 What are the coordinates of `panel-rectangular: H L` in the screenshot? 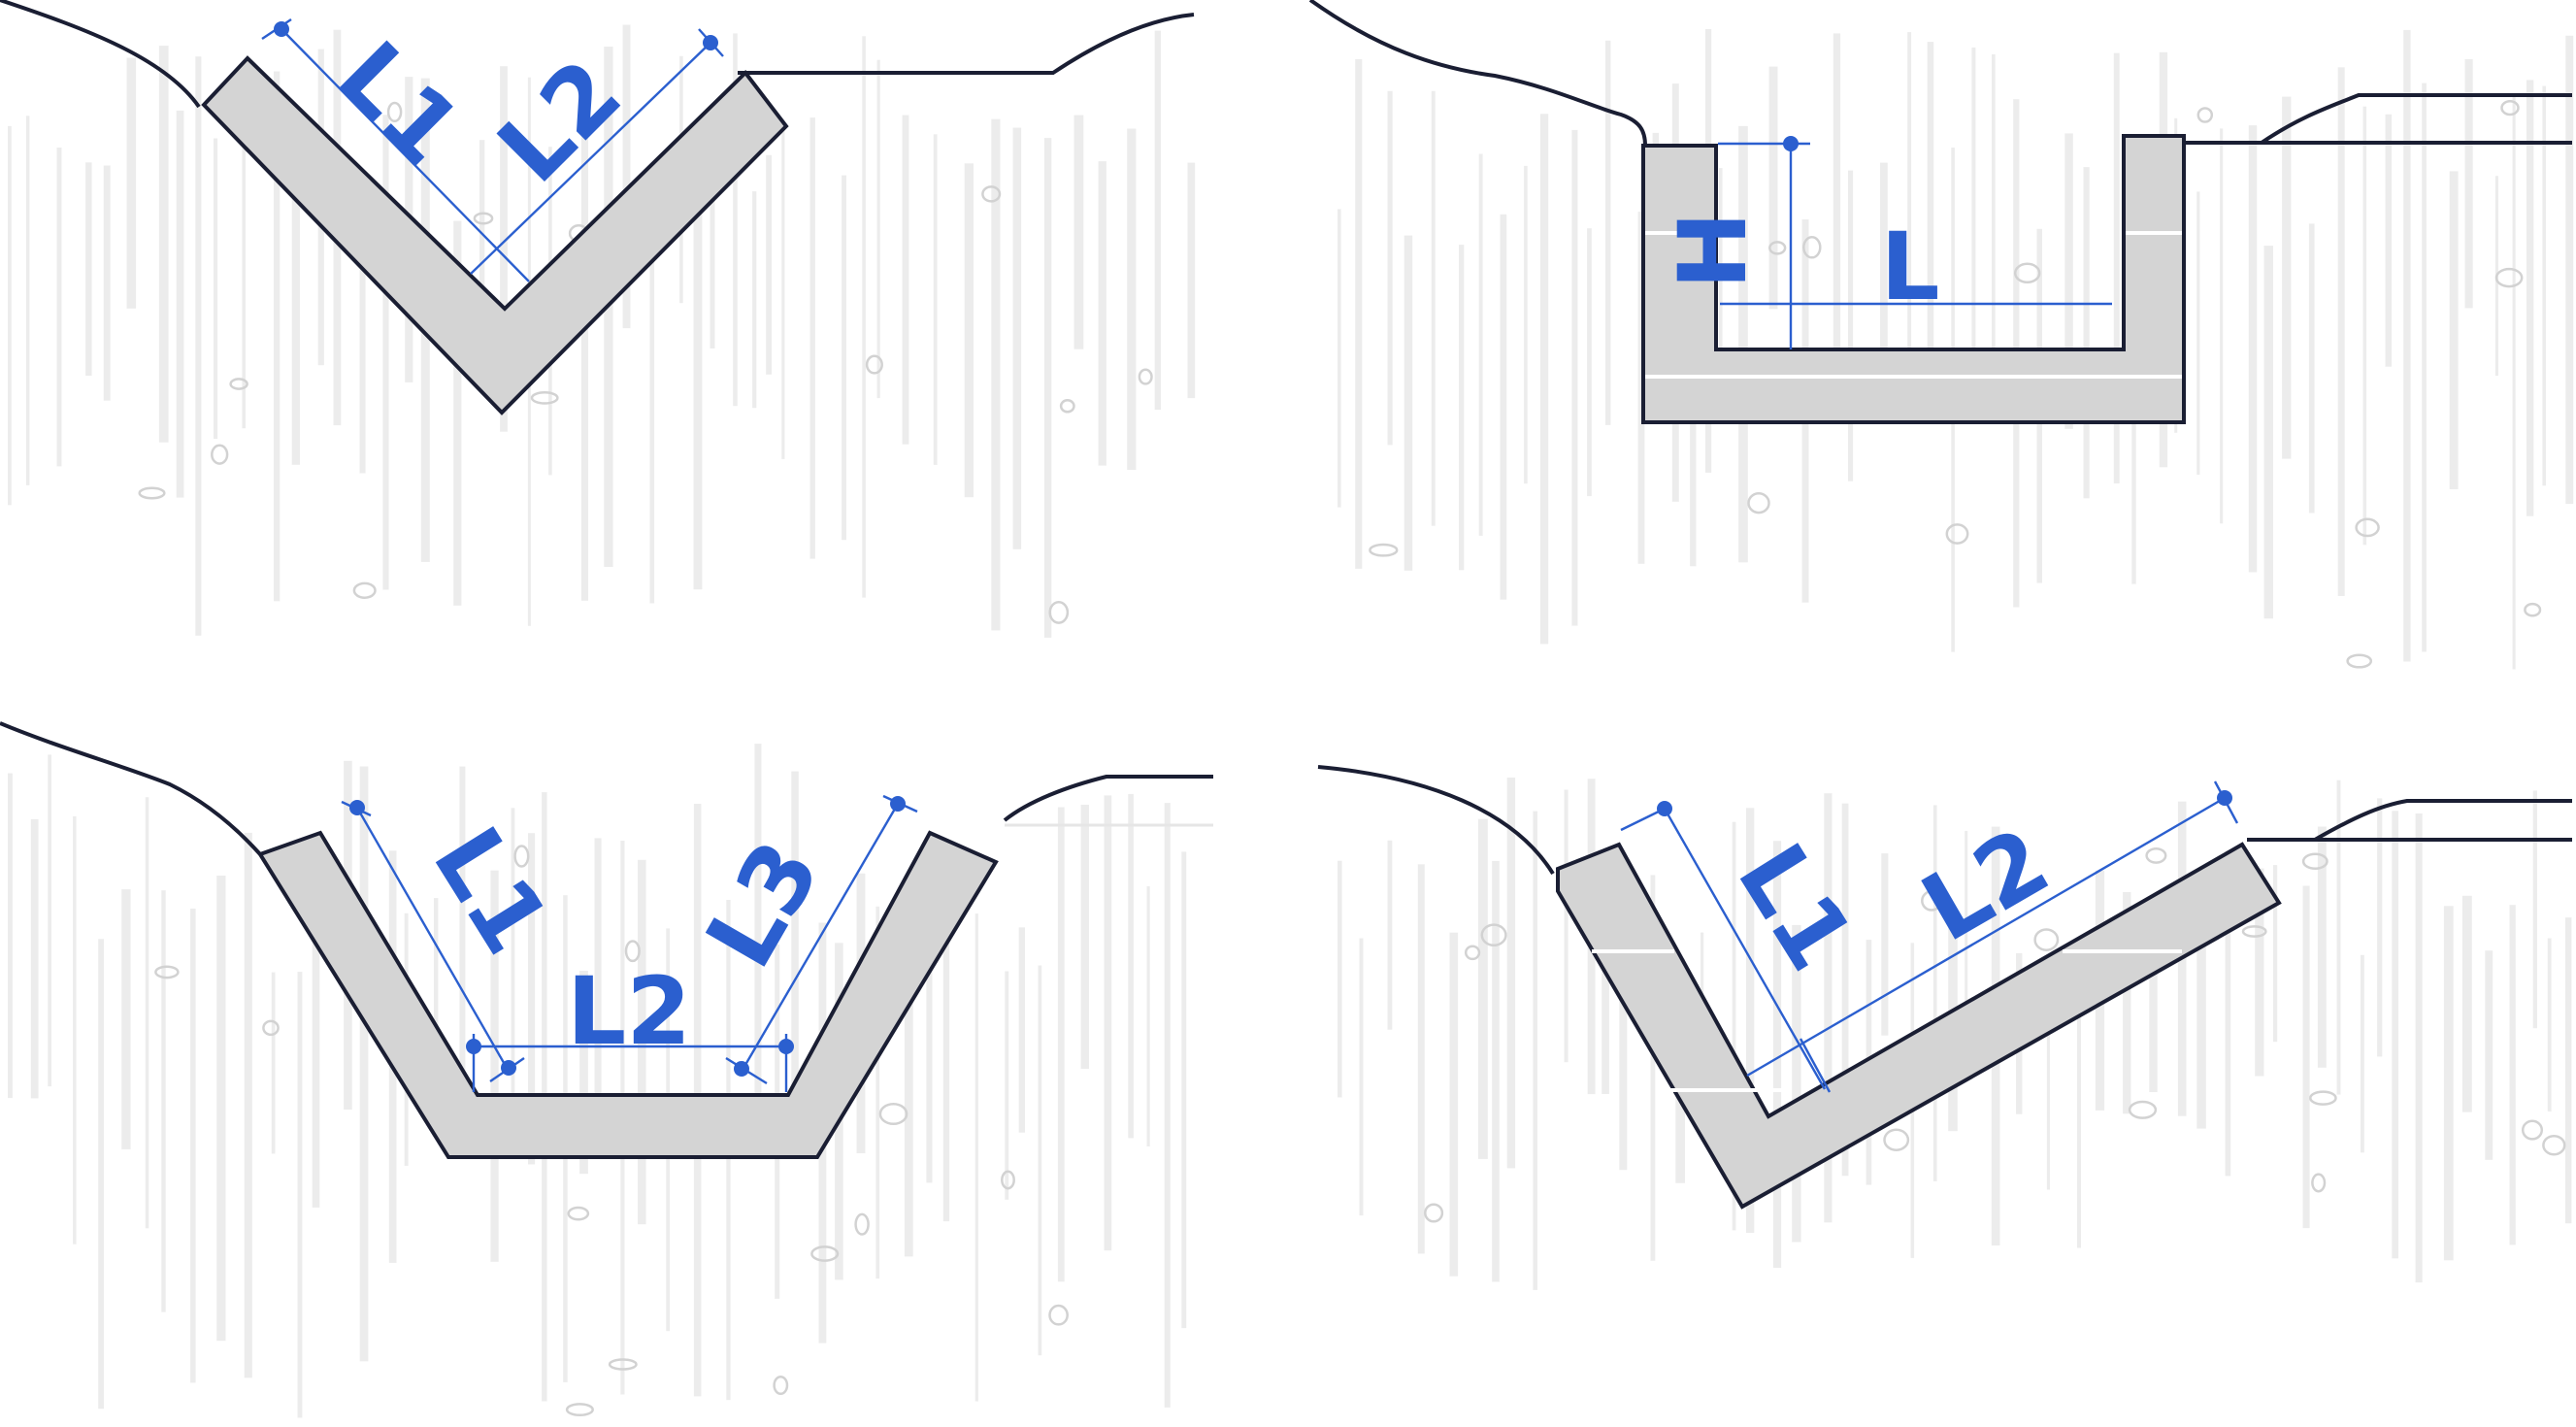 It's located at (1940, 212).